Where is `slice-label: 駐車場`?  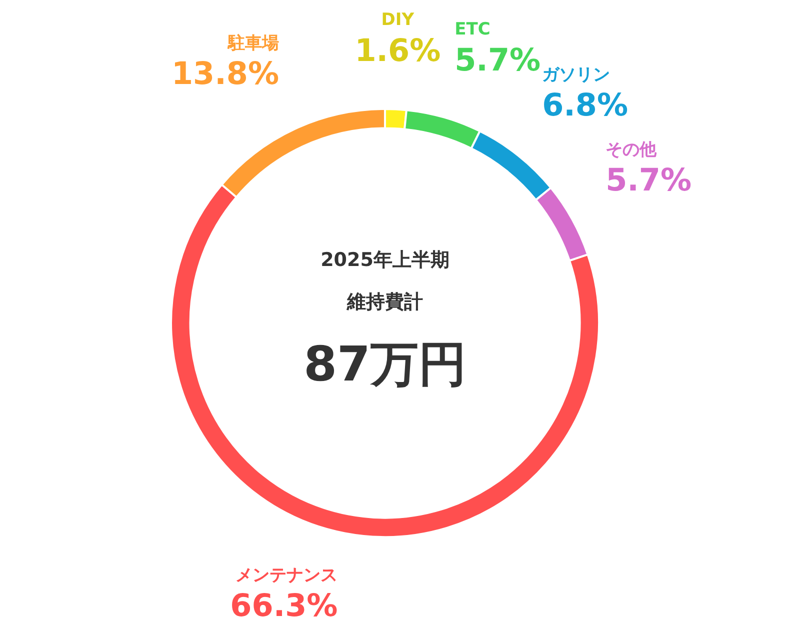
slice-label: 駐車場 is located at coordinates (253, 43).